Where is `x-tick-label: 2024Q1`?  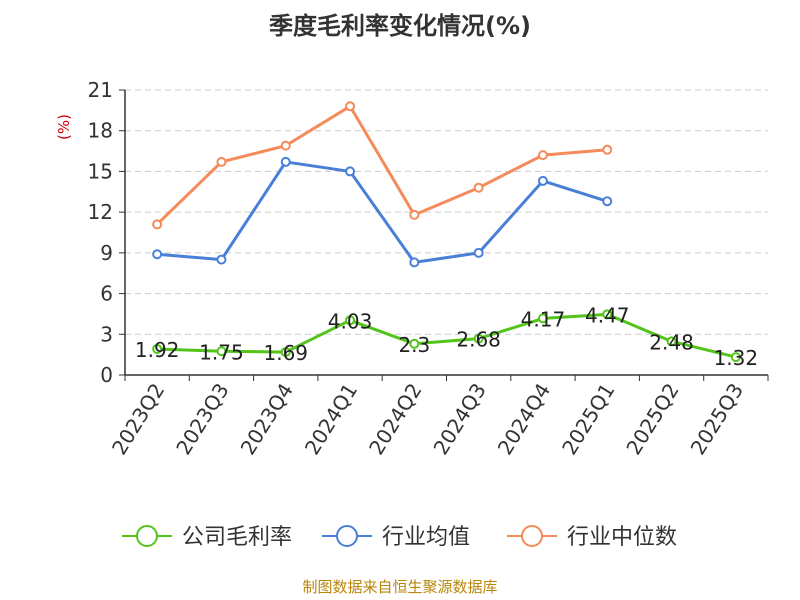
x-tick-label: 2024Q1 is located at coordinates (331, 419).